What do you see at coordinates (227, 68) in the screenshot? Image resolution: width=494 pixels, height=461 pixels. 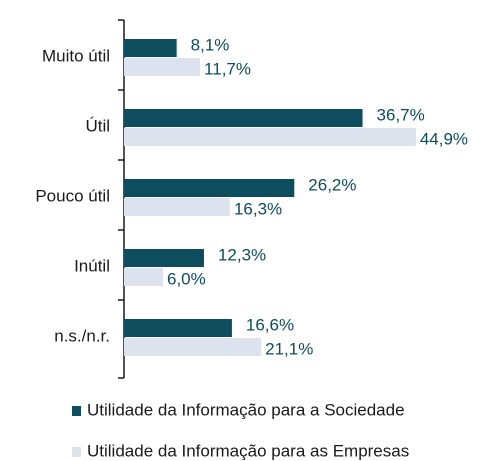 I see `value-label: 11,7%` at bounding box center [227, 68].